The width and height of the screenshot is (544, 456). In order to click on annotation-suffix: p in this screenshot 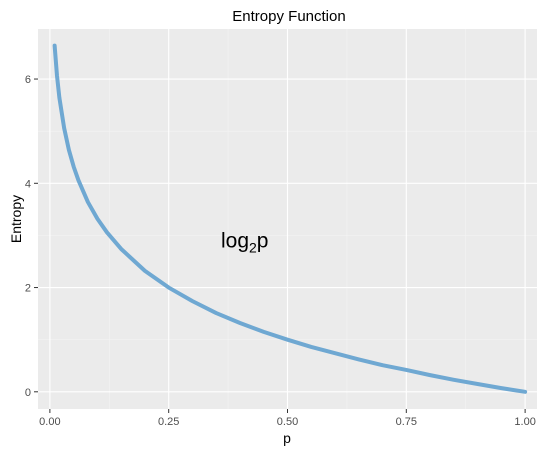, I will do `click(263, 241)`.